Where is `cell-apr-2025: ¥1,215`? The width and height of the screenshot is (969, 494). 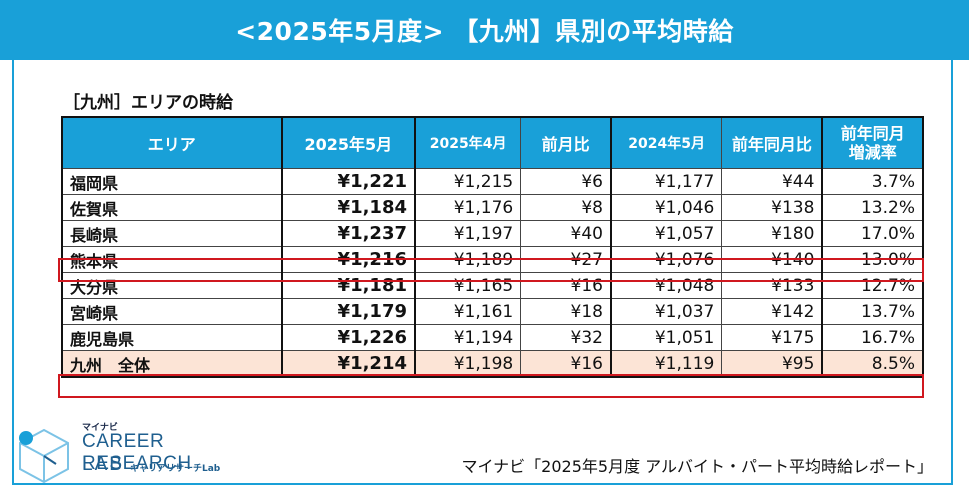
cell-apr-2025: ¥1,215 is located at coordinates (468, 181).